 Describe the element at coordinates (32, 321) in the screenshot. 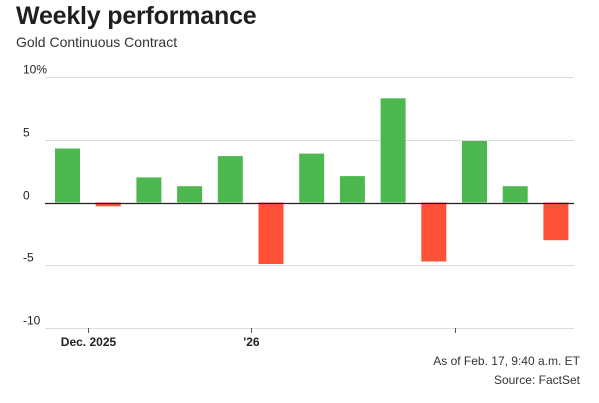

I see `y-tick-label: -10` at that location.